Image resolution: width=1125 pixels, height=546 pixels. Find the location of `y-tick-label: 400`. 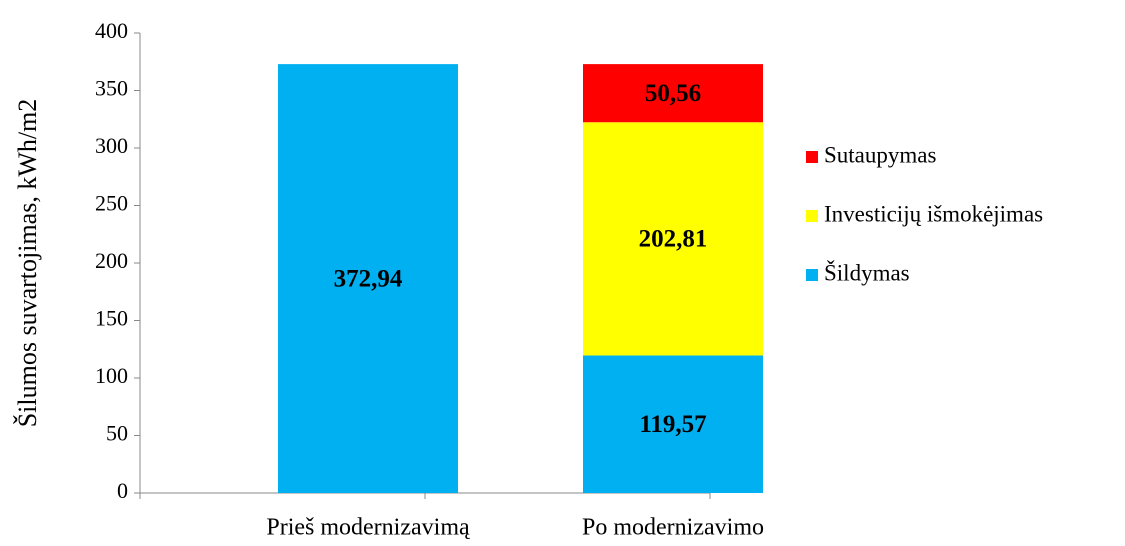

y-tick-label: 400 is located at coordinates (111, 30).